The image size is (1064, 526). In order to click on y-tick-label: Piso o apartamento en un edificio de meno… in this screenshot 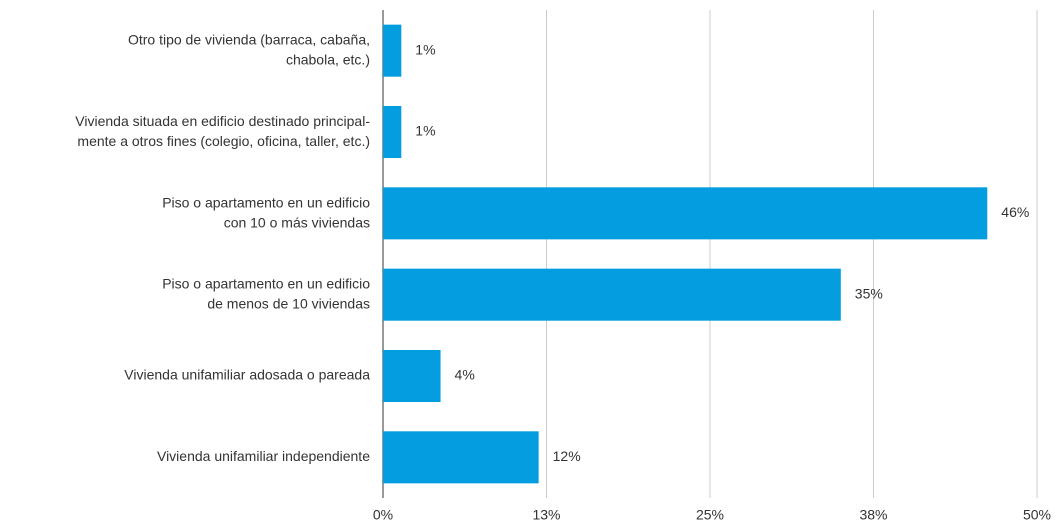, I will do `click(266, 293)`.